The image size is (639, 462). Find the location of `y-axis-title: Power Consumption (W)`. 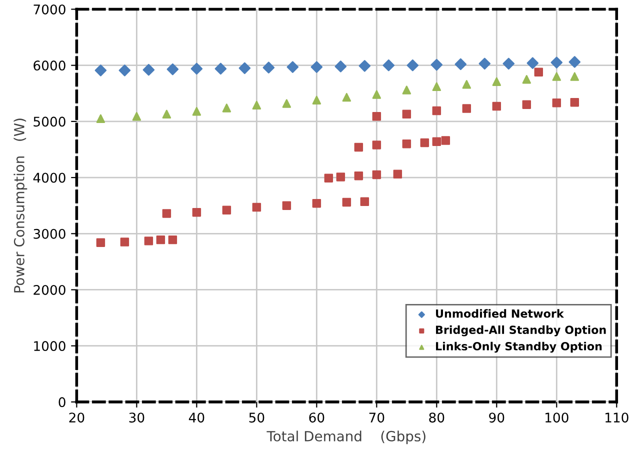

y-axis-title: Power Consumption (W) is located at coordinates (21, 205).